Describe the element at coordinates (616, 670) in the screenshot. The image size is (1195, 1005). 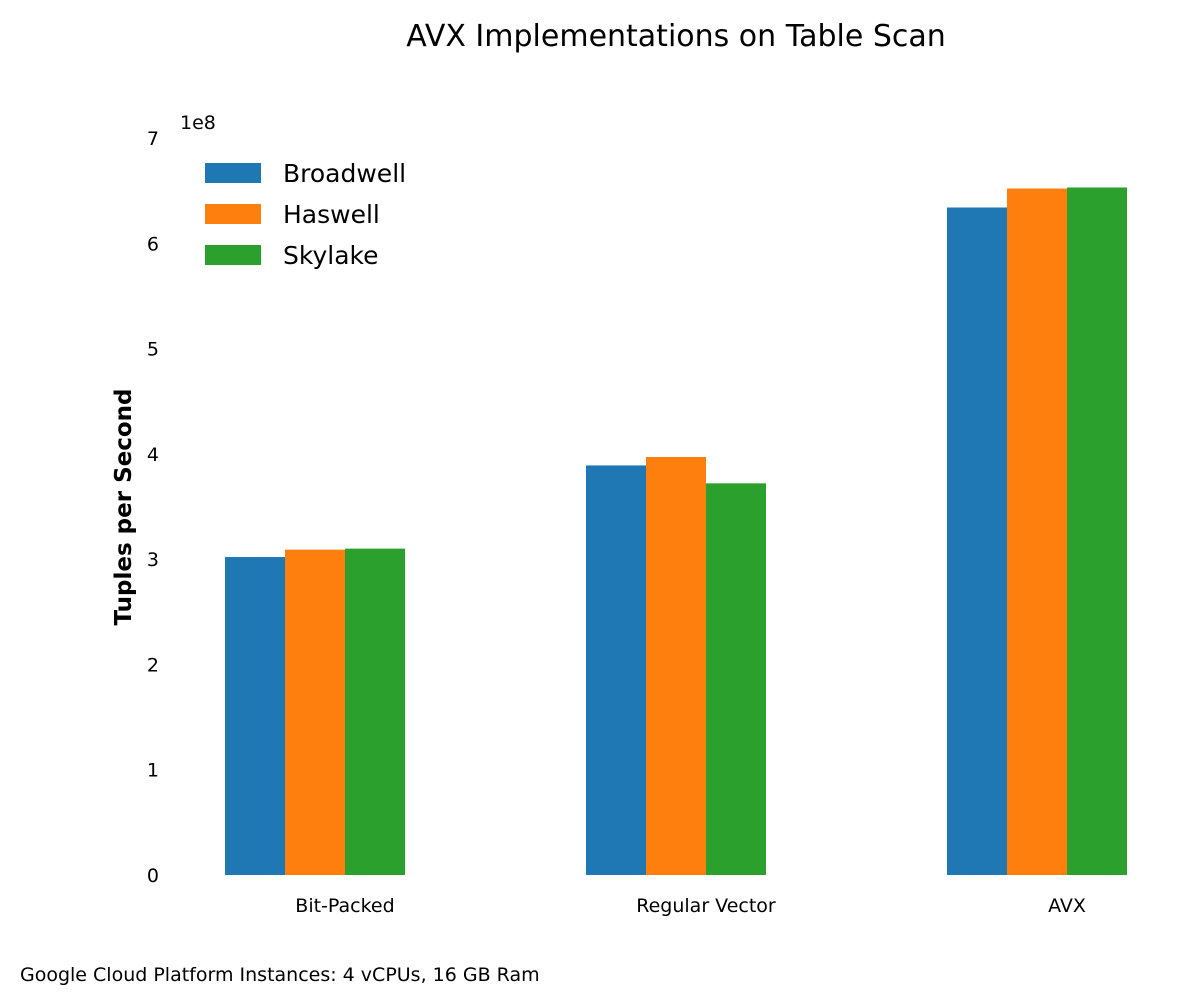
I see `bar-broadwell-regular-vector` at that location.